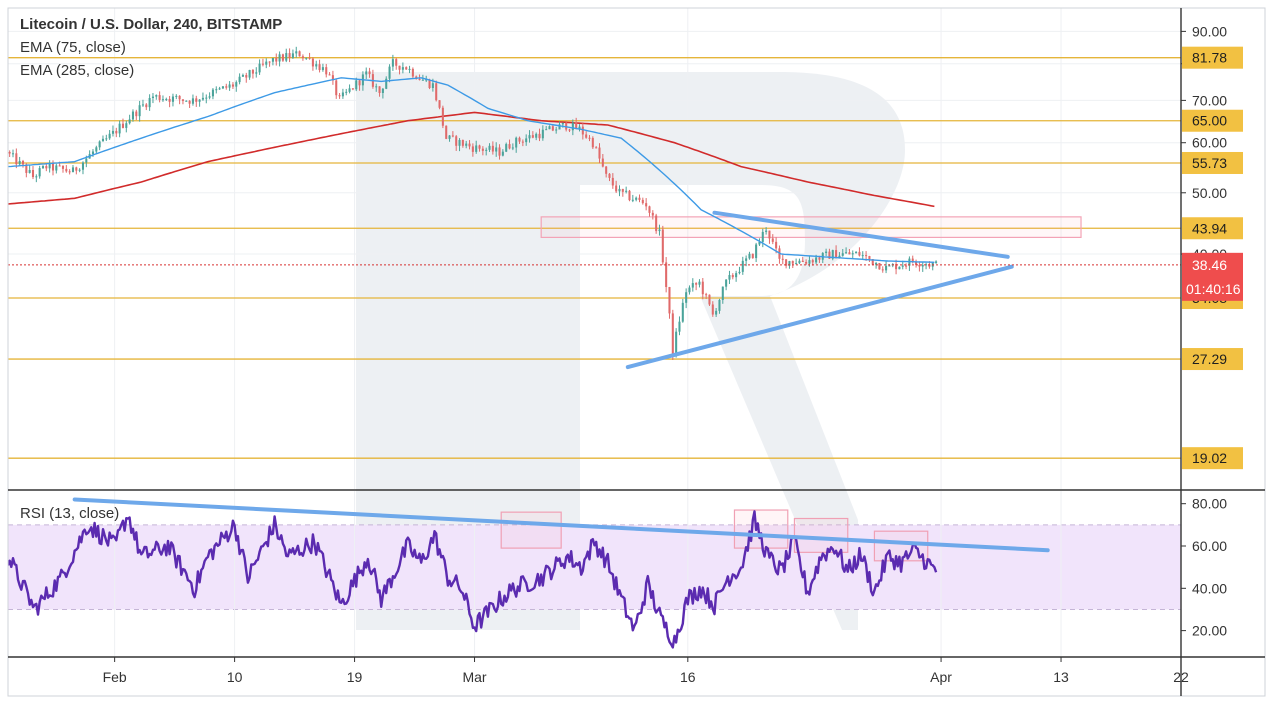  I want to click on level-price-tag-label: 19.02, so click(1209, 458).